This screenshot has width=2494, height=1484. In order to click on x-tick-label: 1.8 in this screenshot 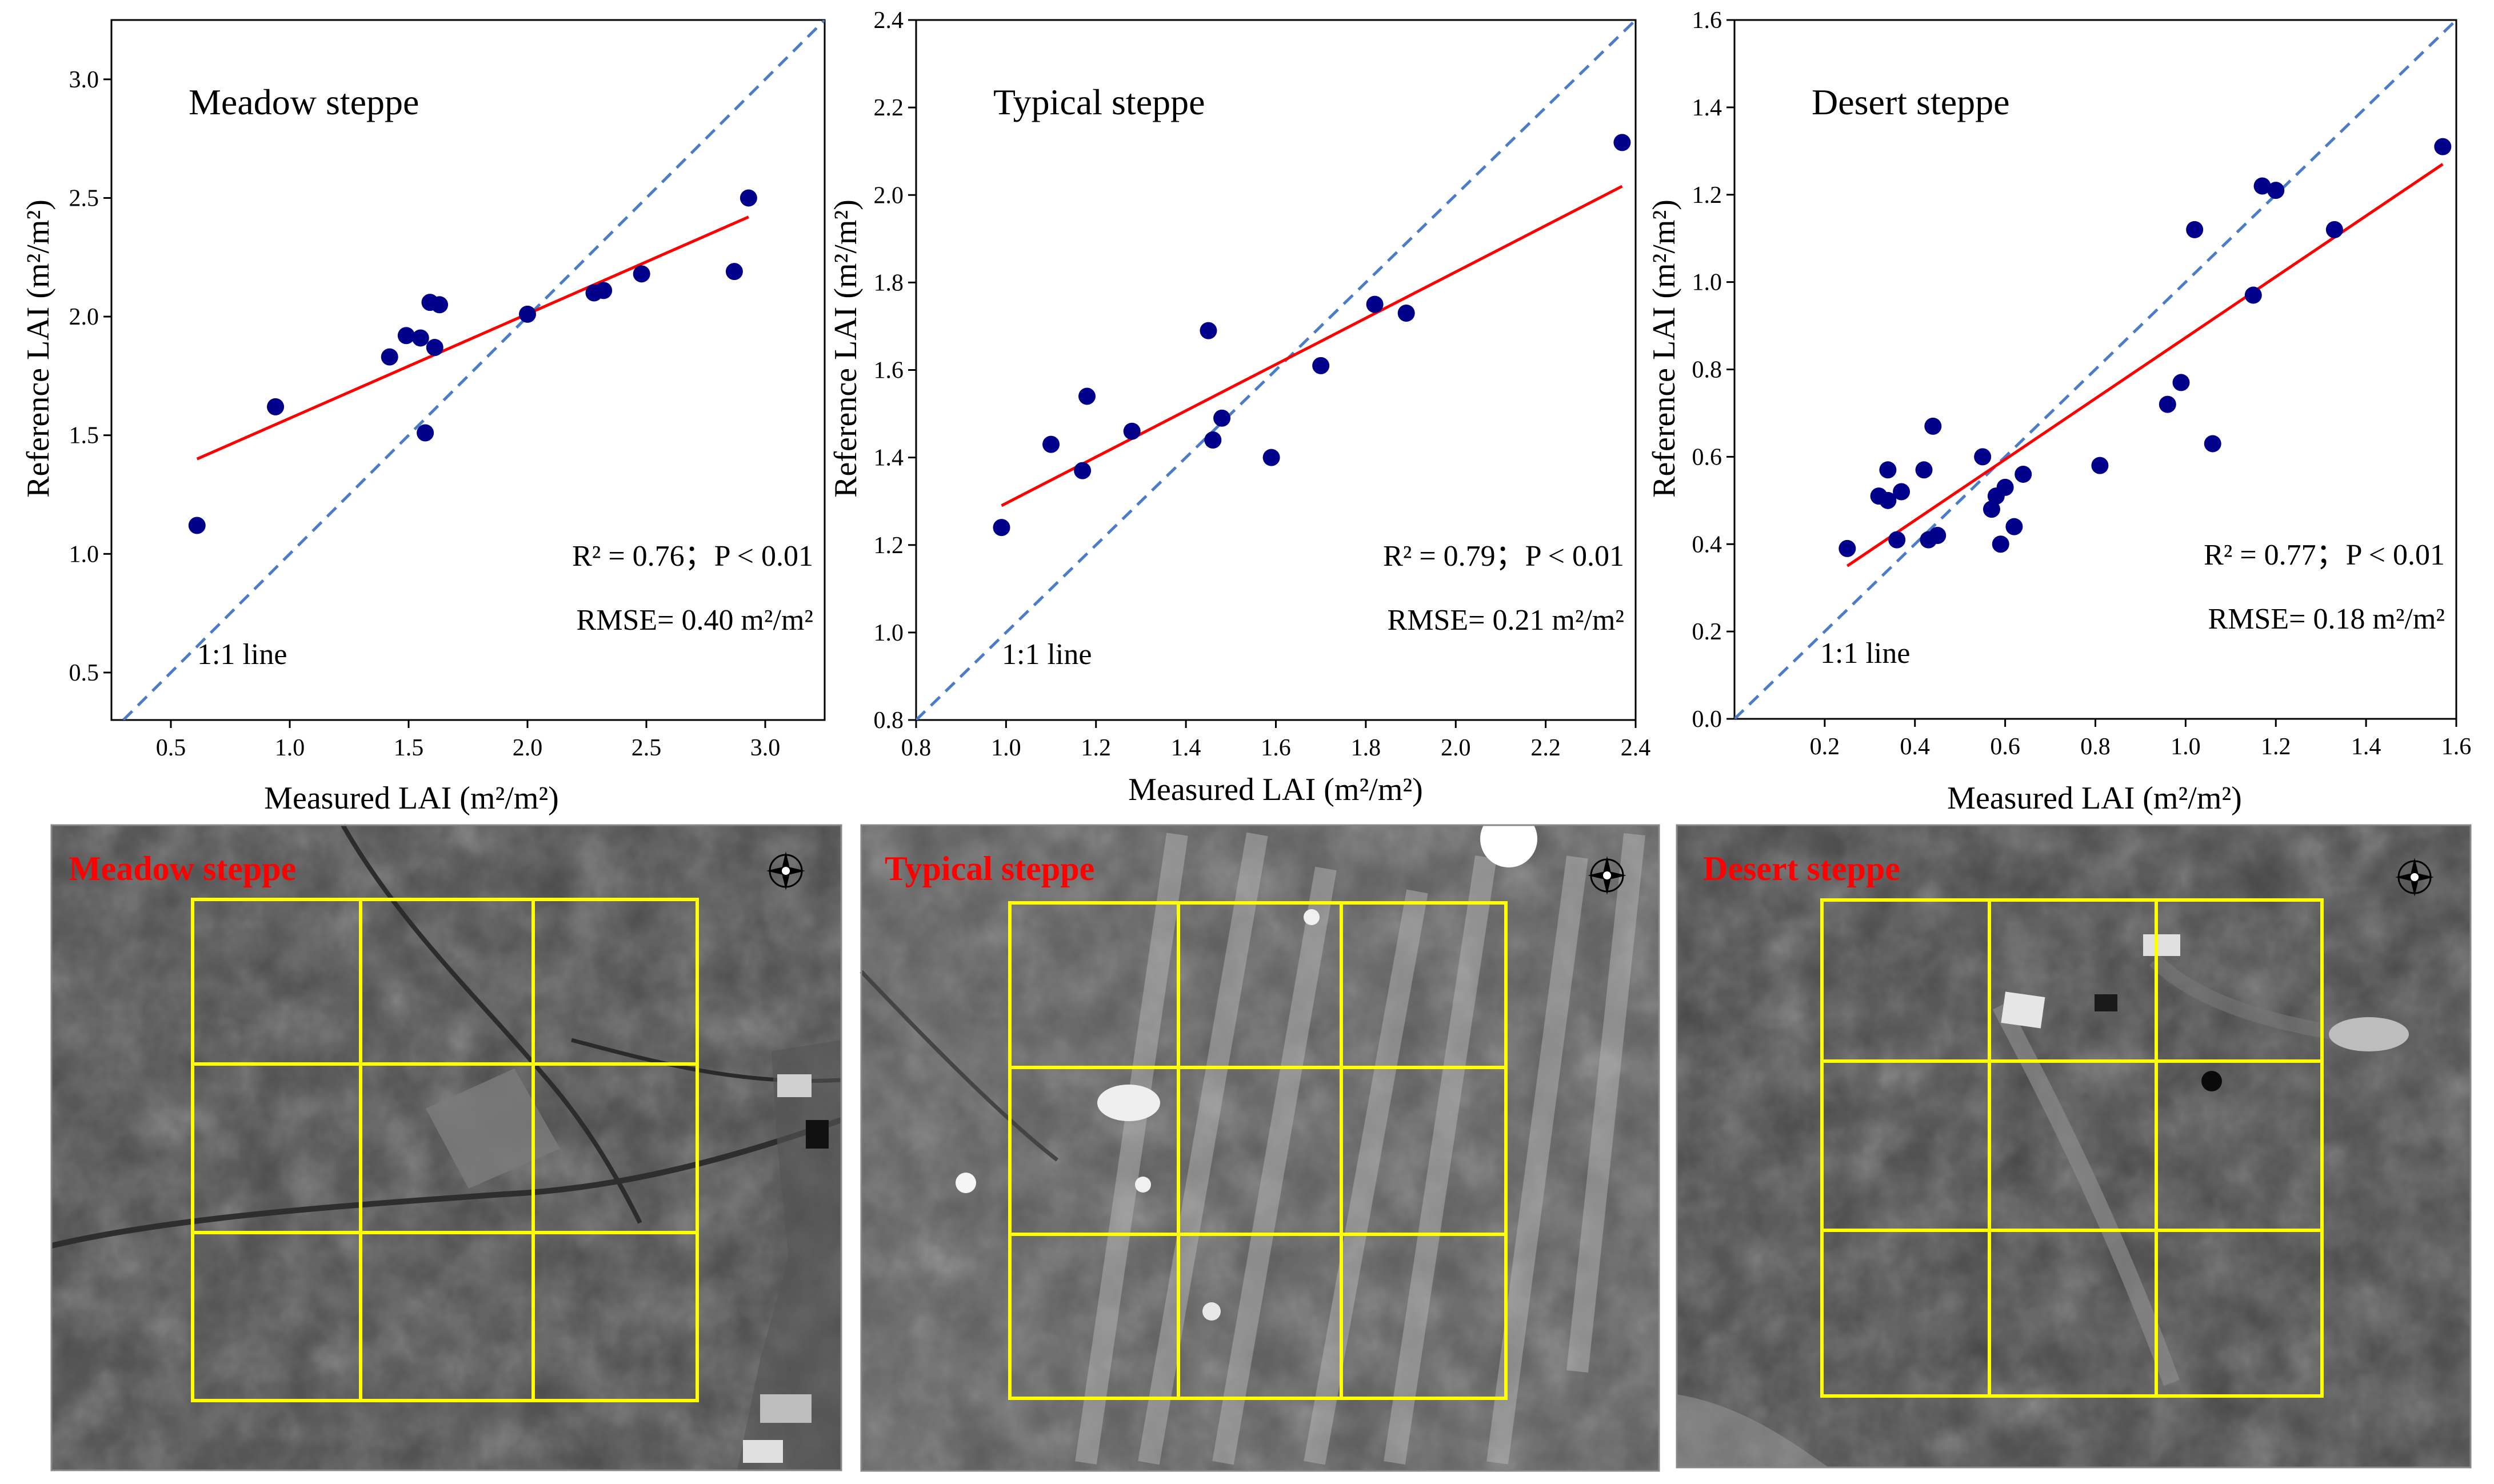, I will do `click(1366, 748)`.